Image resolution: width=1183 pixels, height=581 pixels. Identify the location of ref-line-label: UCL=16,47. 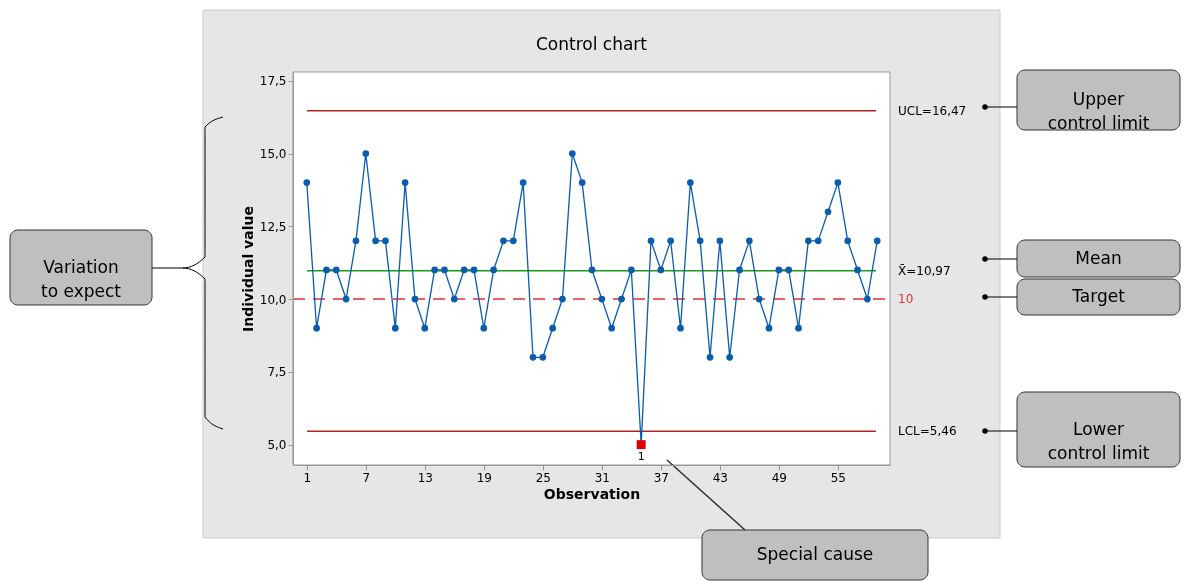
(932, 110).